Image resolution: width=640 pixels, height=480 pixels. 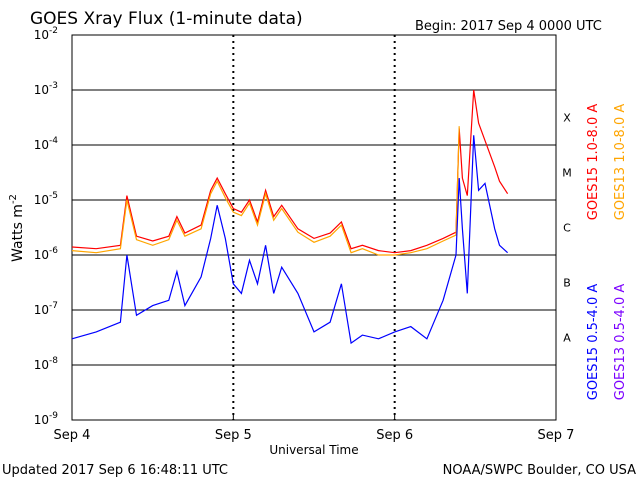 I want to click on y-tick-label: 10⁻⁸, so click(x=46, y=364).